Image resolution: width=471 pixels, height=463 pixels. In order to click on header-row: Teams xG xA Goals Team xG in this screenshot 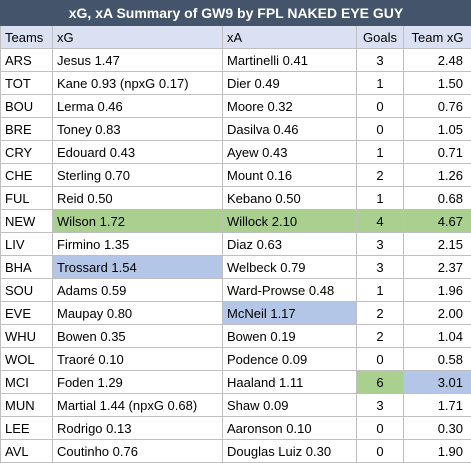, I will do `click(236, 37)`.